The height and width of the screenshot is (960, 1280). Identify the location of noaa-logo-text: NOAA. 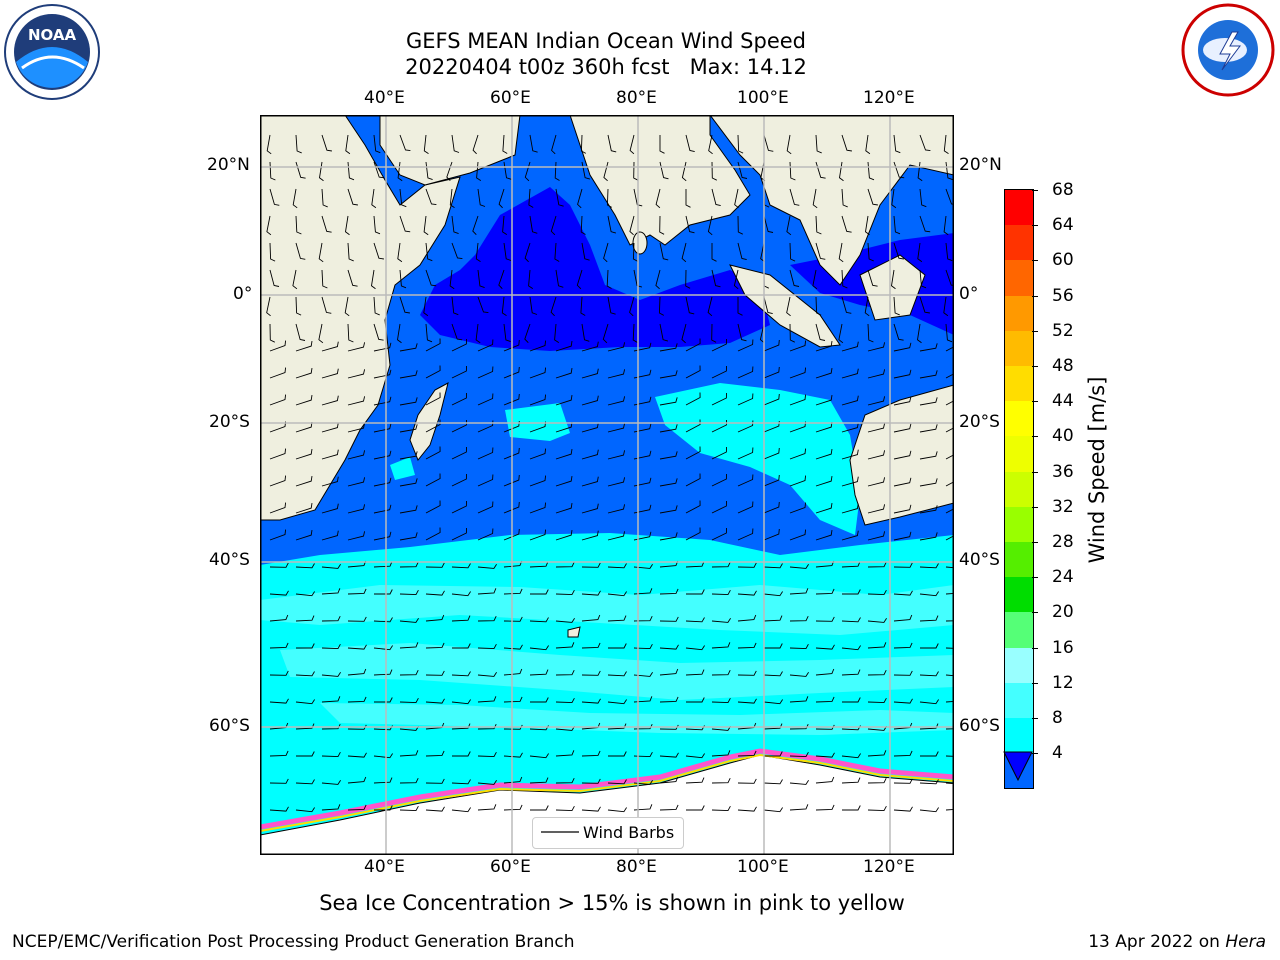
(52, 35).